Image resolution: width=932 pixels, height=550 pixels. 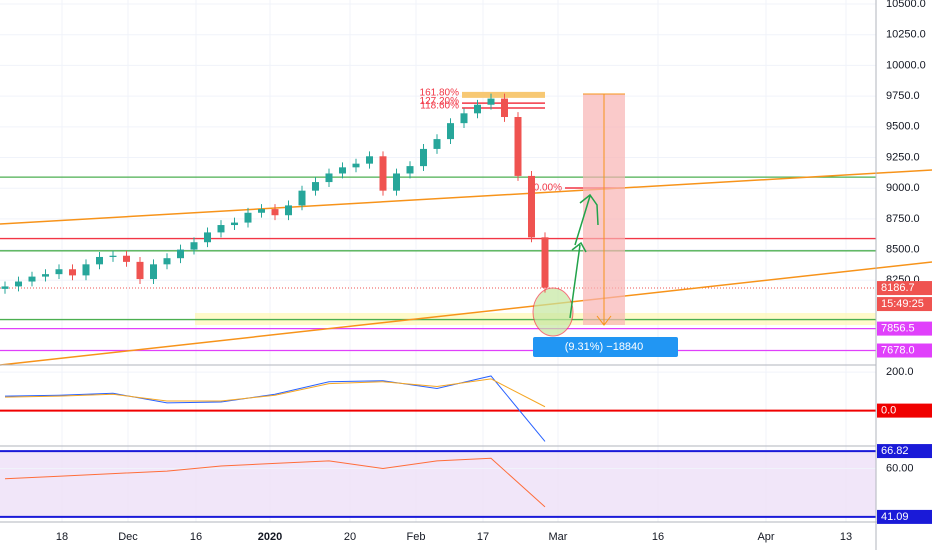 I want to click on price-tag-label: 7856.5, so click(x=898, y=329).